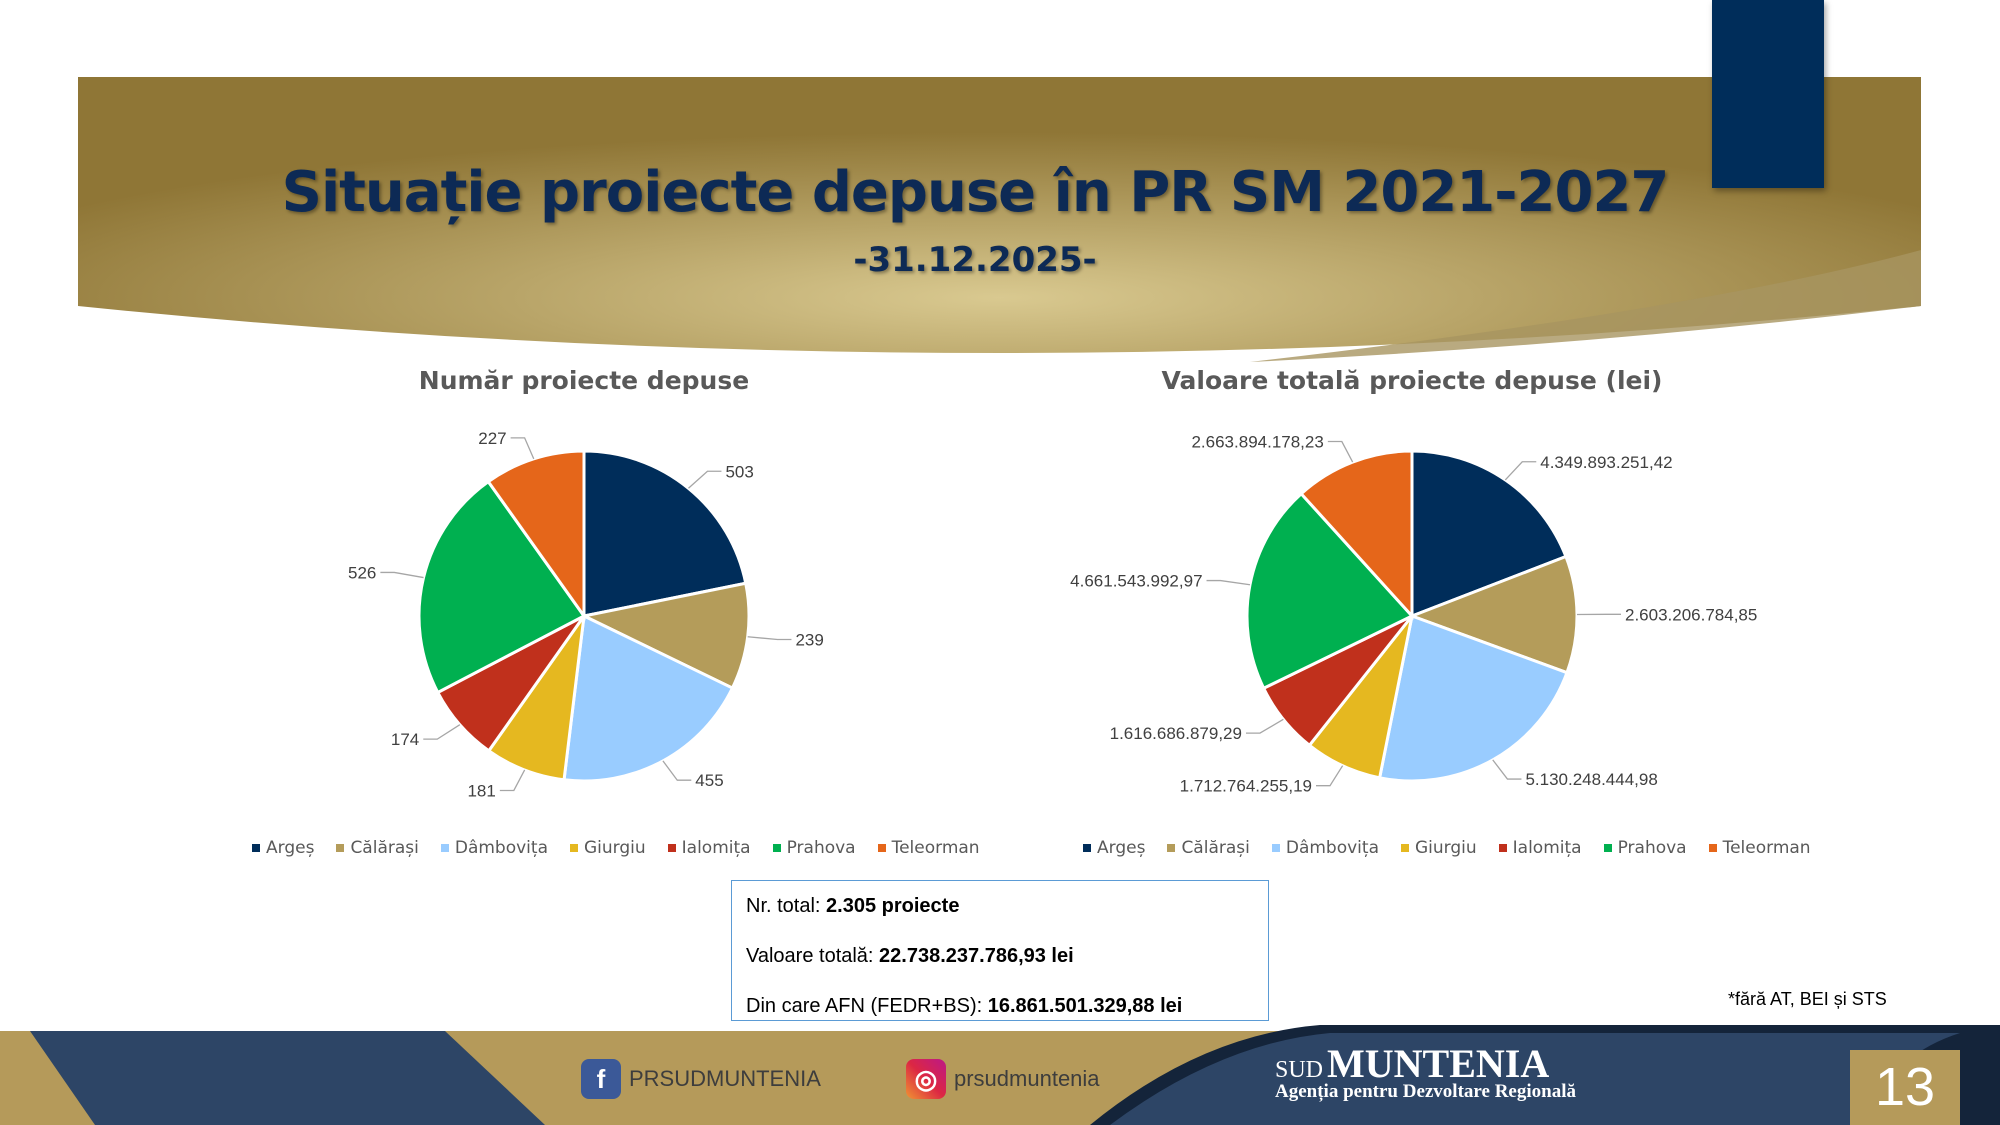  I want to click on decorative-bar, so click(1768, 94).